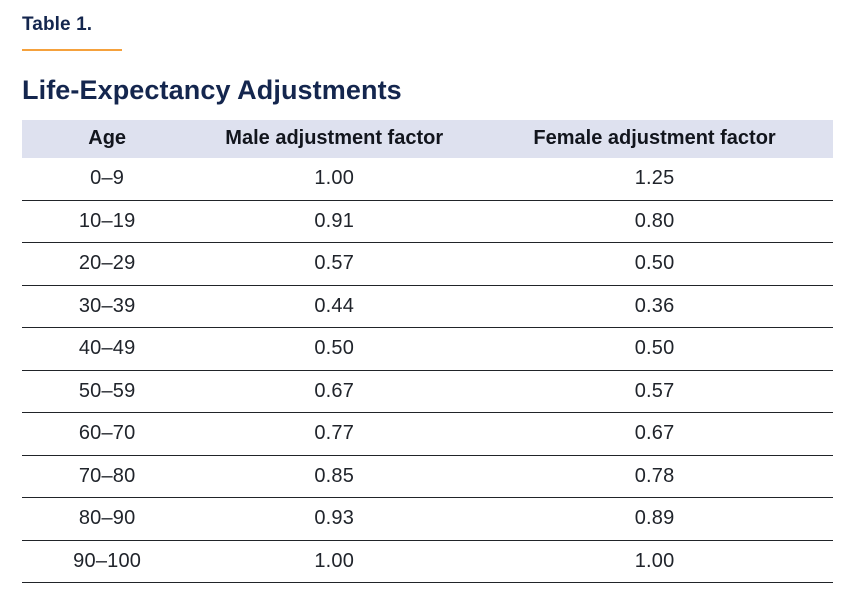 The width and height of the screenshot is (858, 599). I want to click on age-cell: 30–39, so click(107, 307).